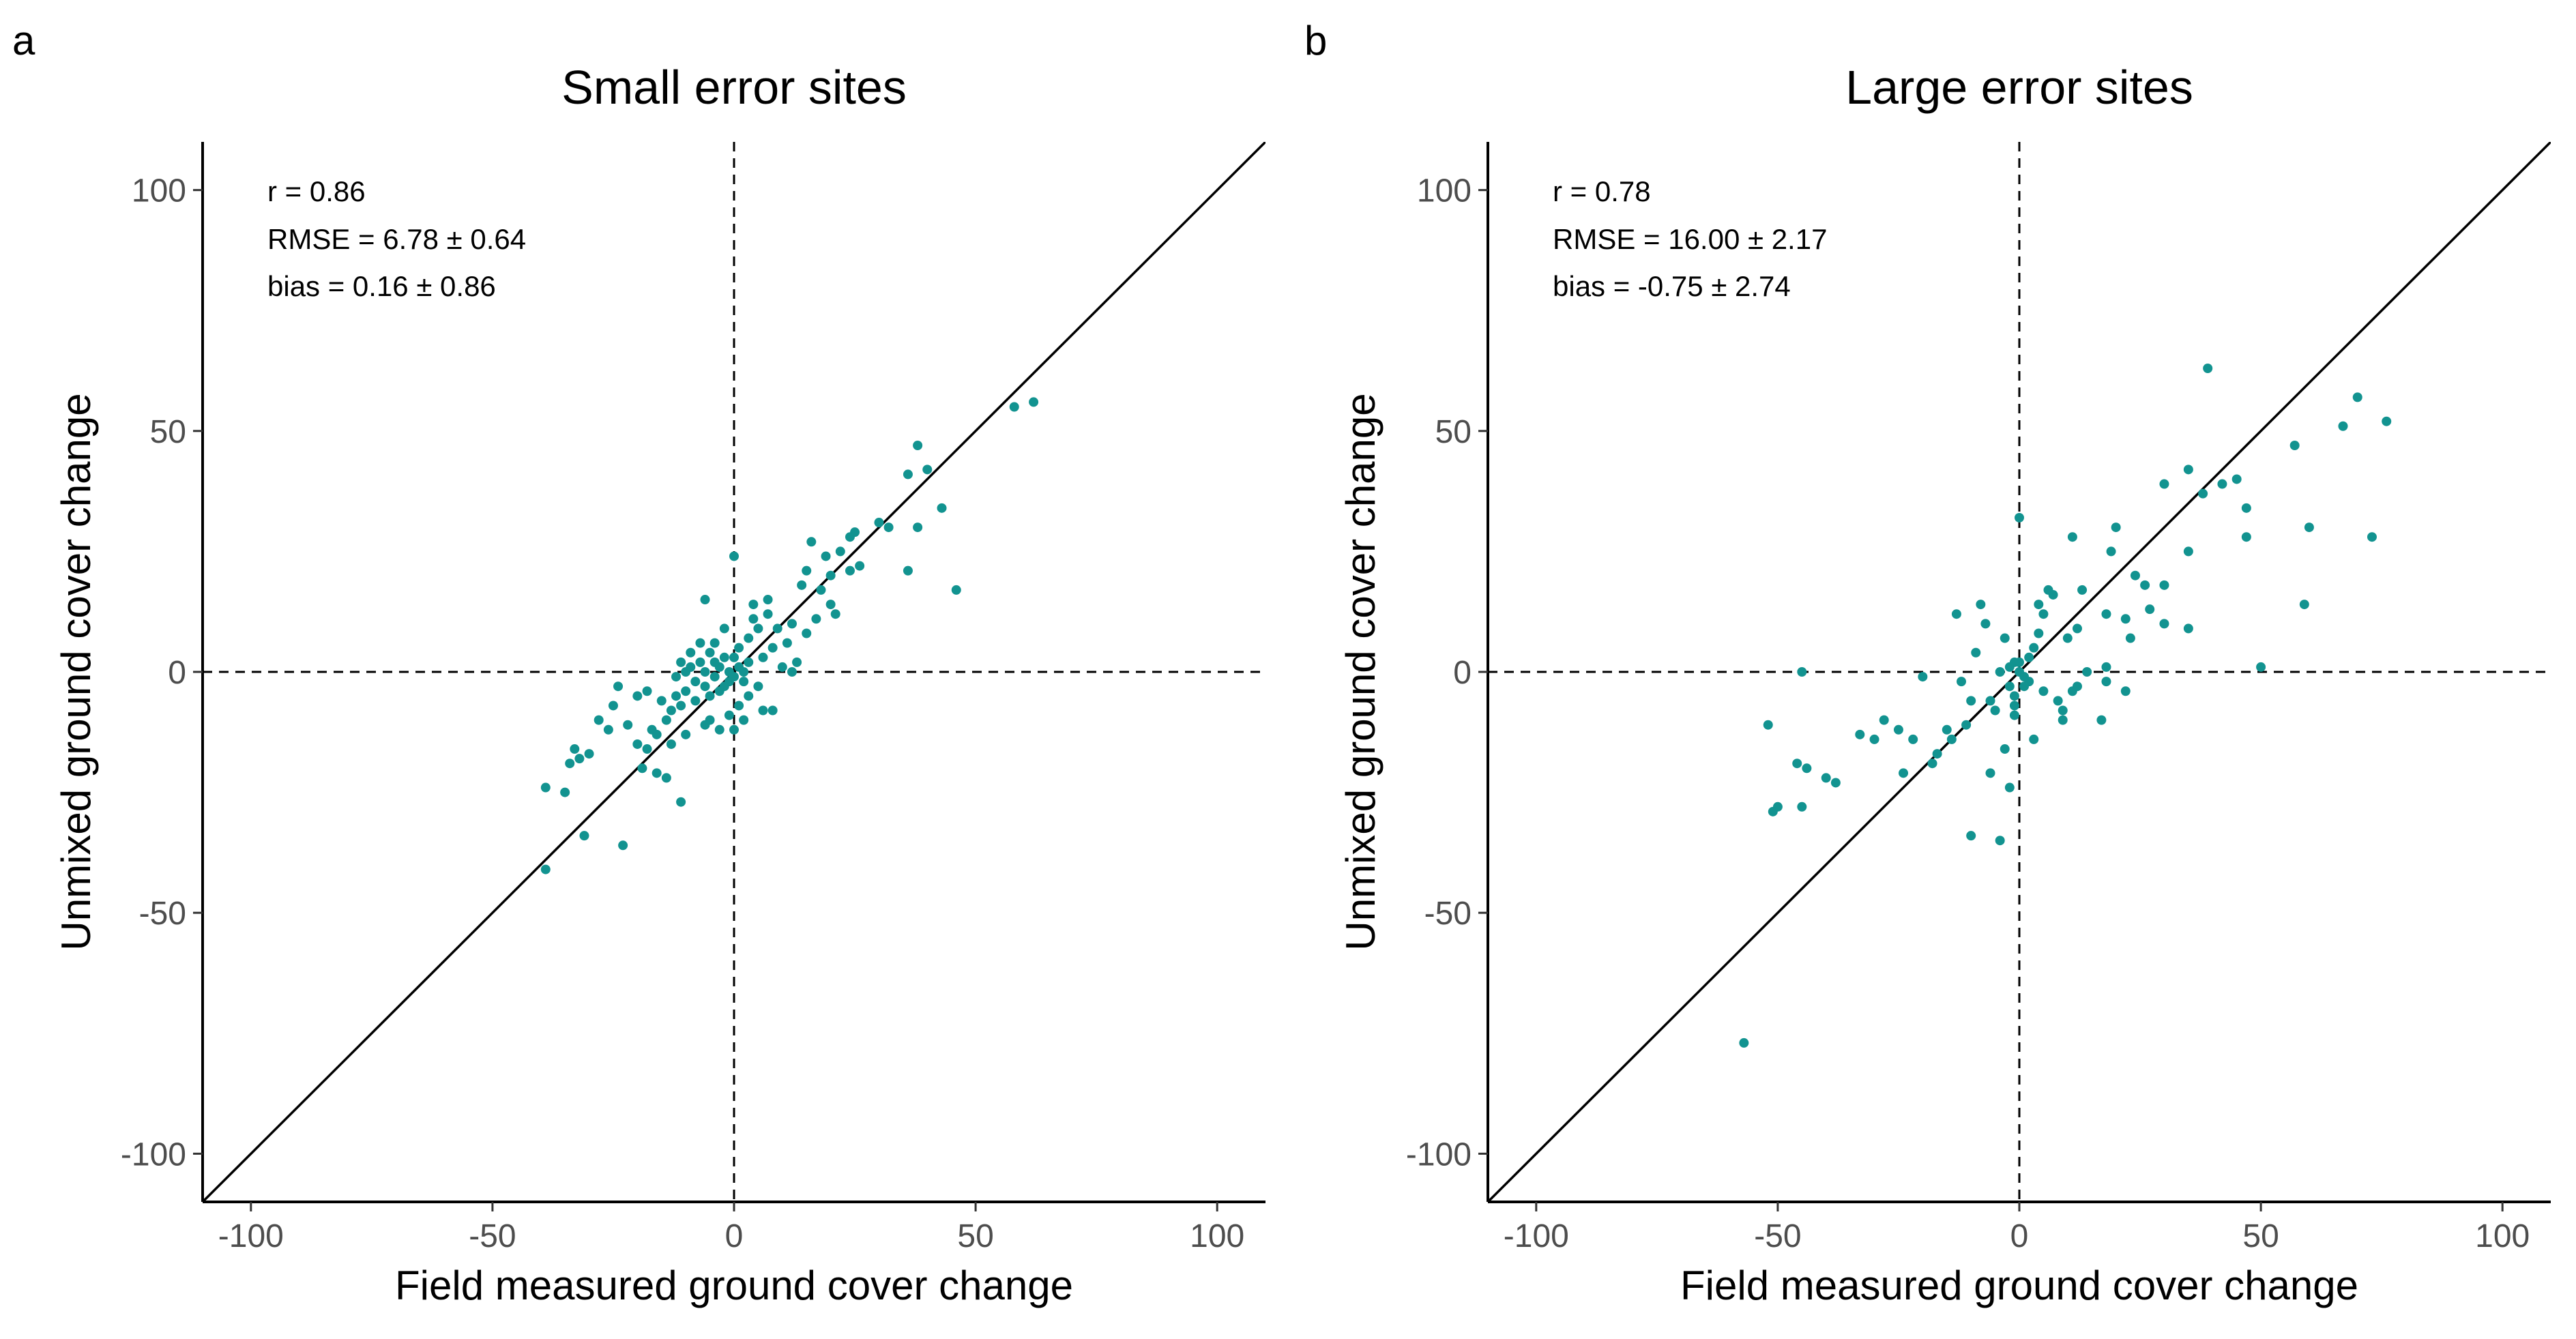 This screenshot has height=1339, width=2576. I want to click on x-tick-label: 0, so click(734, 1236).